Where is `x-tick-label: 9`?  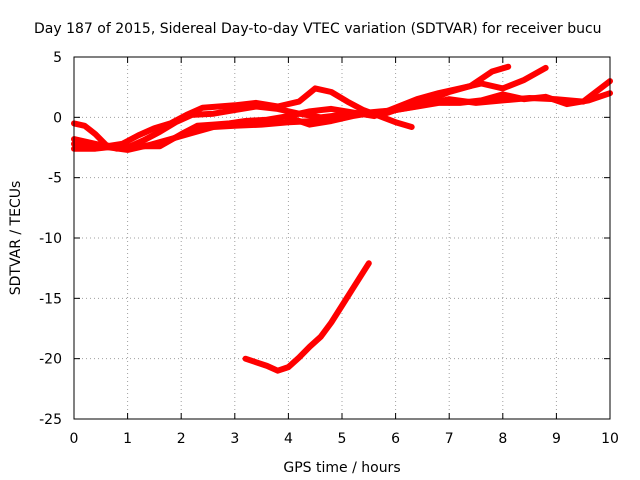 x-tick-label: 9 is located at coordinates (556, 439).